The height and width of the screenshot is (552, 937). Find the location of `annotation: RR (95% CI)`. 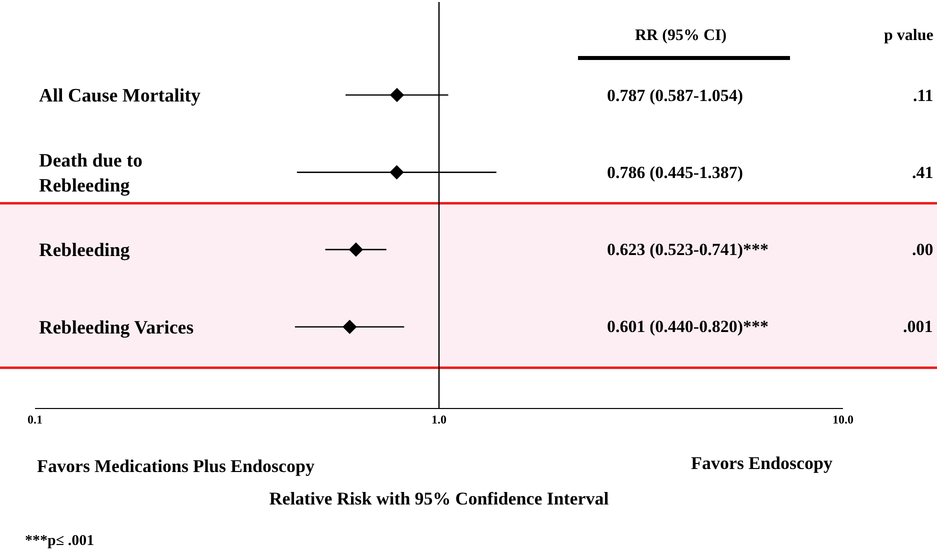

annotation: RR (95% CI) is located at coordinates (681, 35).